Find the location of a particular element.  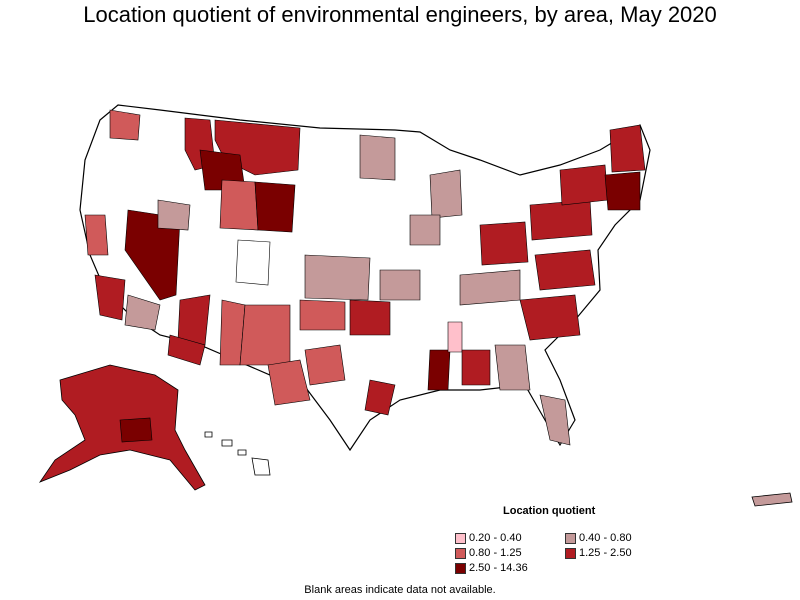

area-virginia is located at coordinates (565, 270).